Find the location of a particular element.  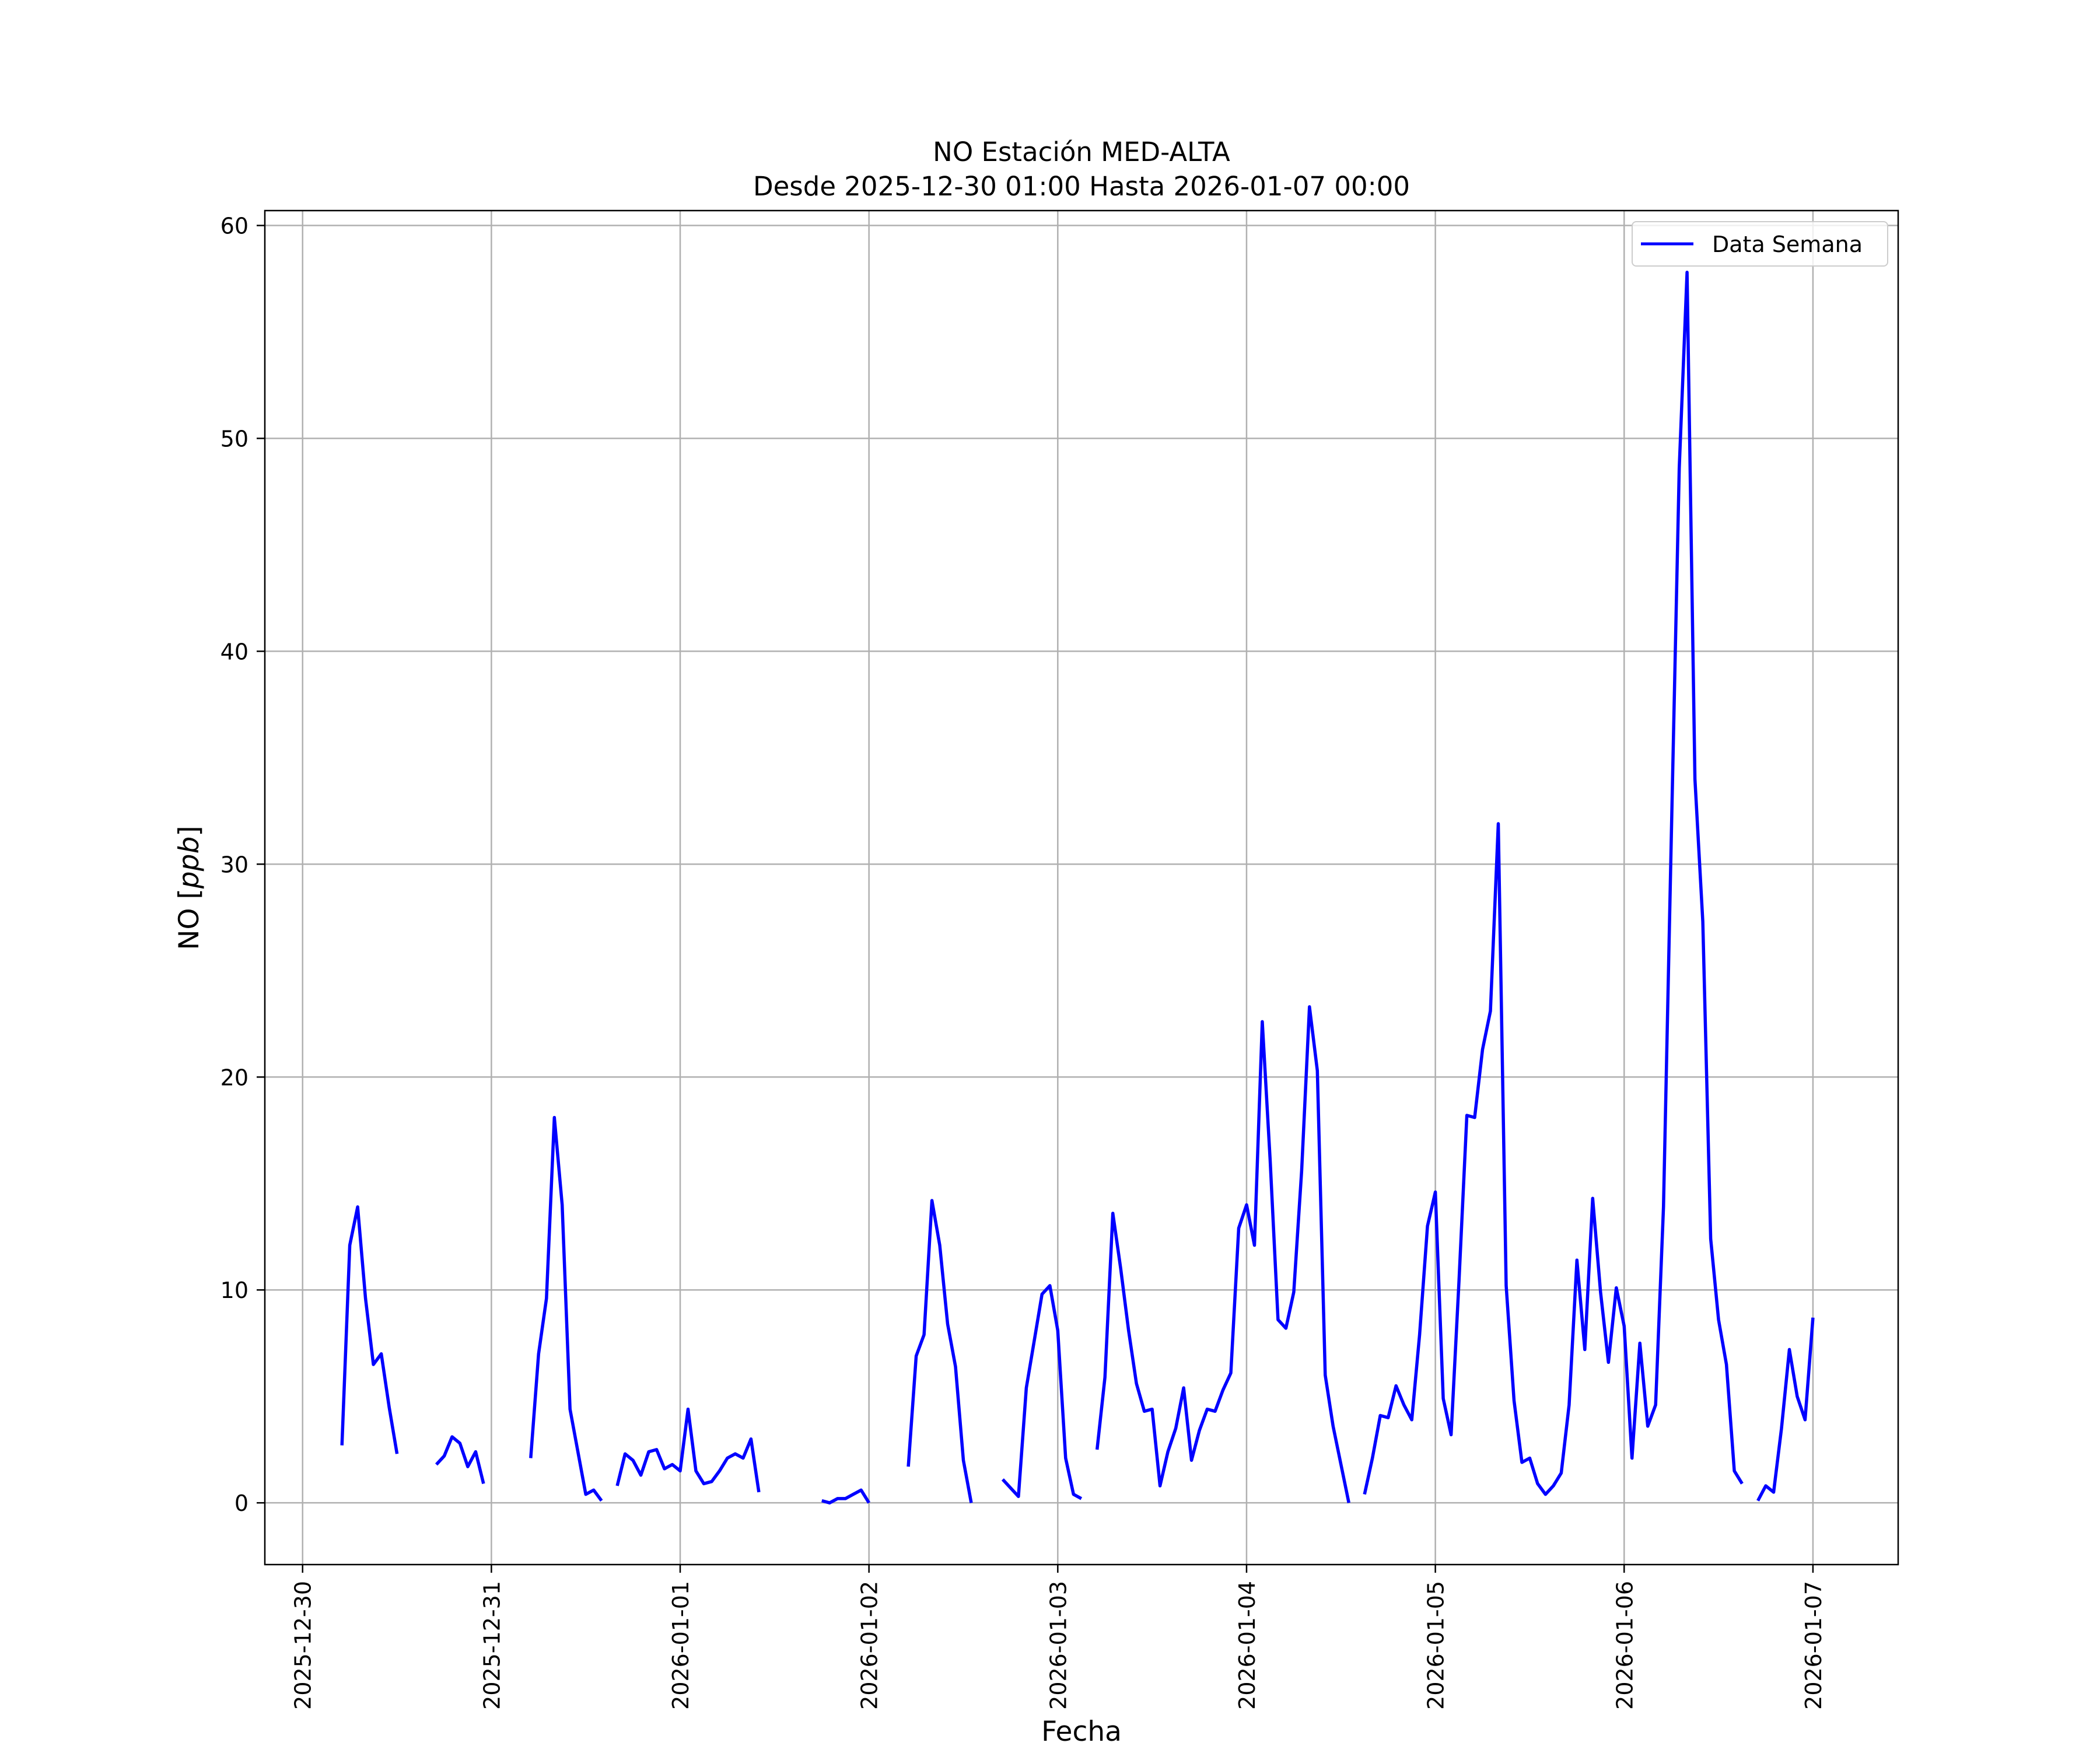

y-tick-label: 40 is located at coordinates (235, 651).